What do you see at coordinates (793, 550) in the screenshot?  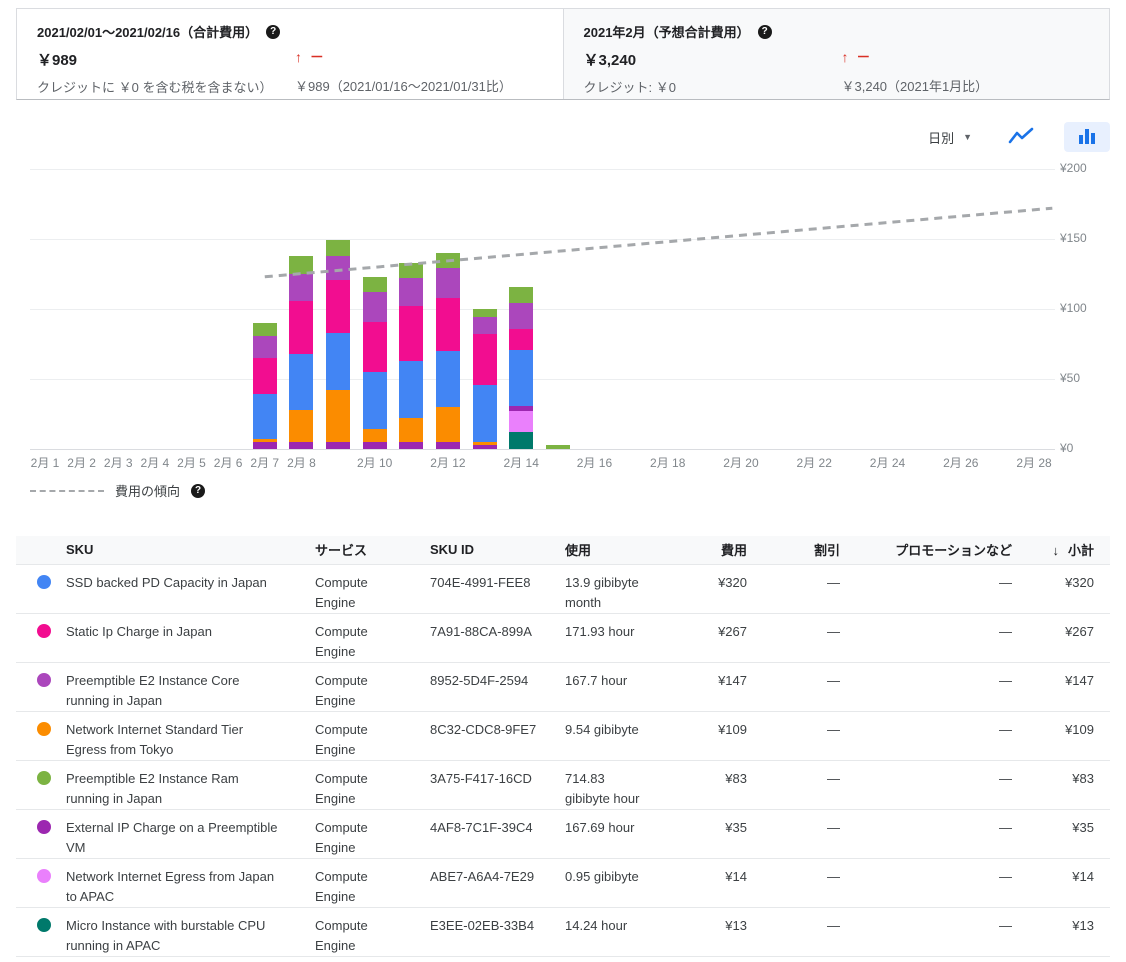 I see `column-header-discount: 割引` at bounding box center [793, 550].